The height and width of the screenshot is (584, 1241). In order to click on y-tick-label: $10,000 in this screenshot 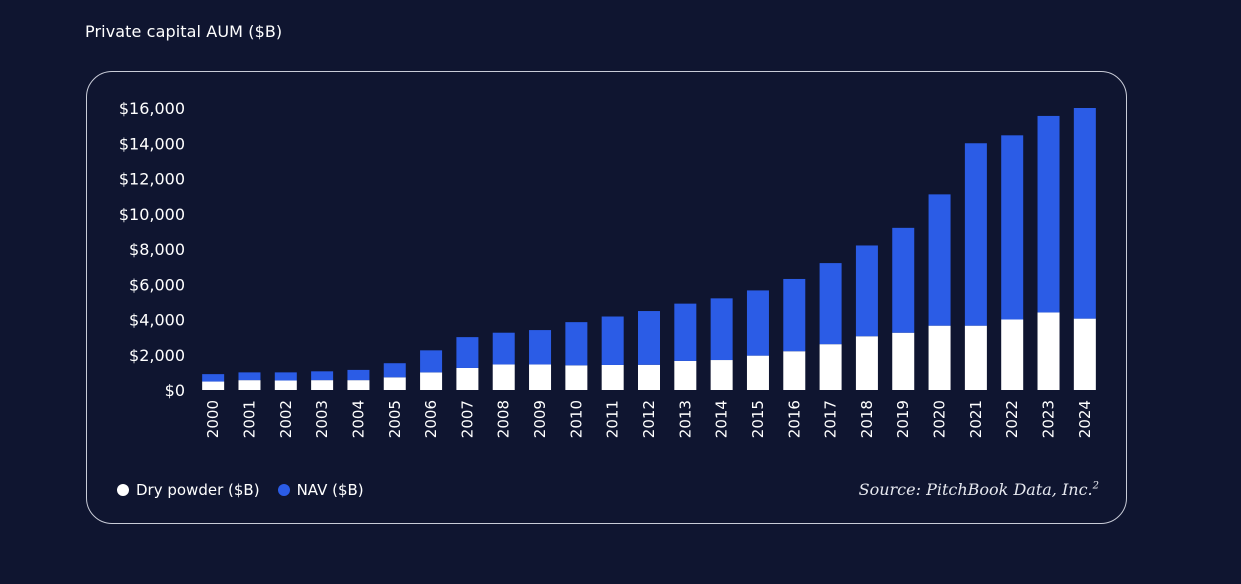, I will do `click(152, 214)`.